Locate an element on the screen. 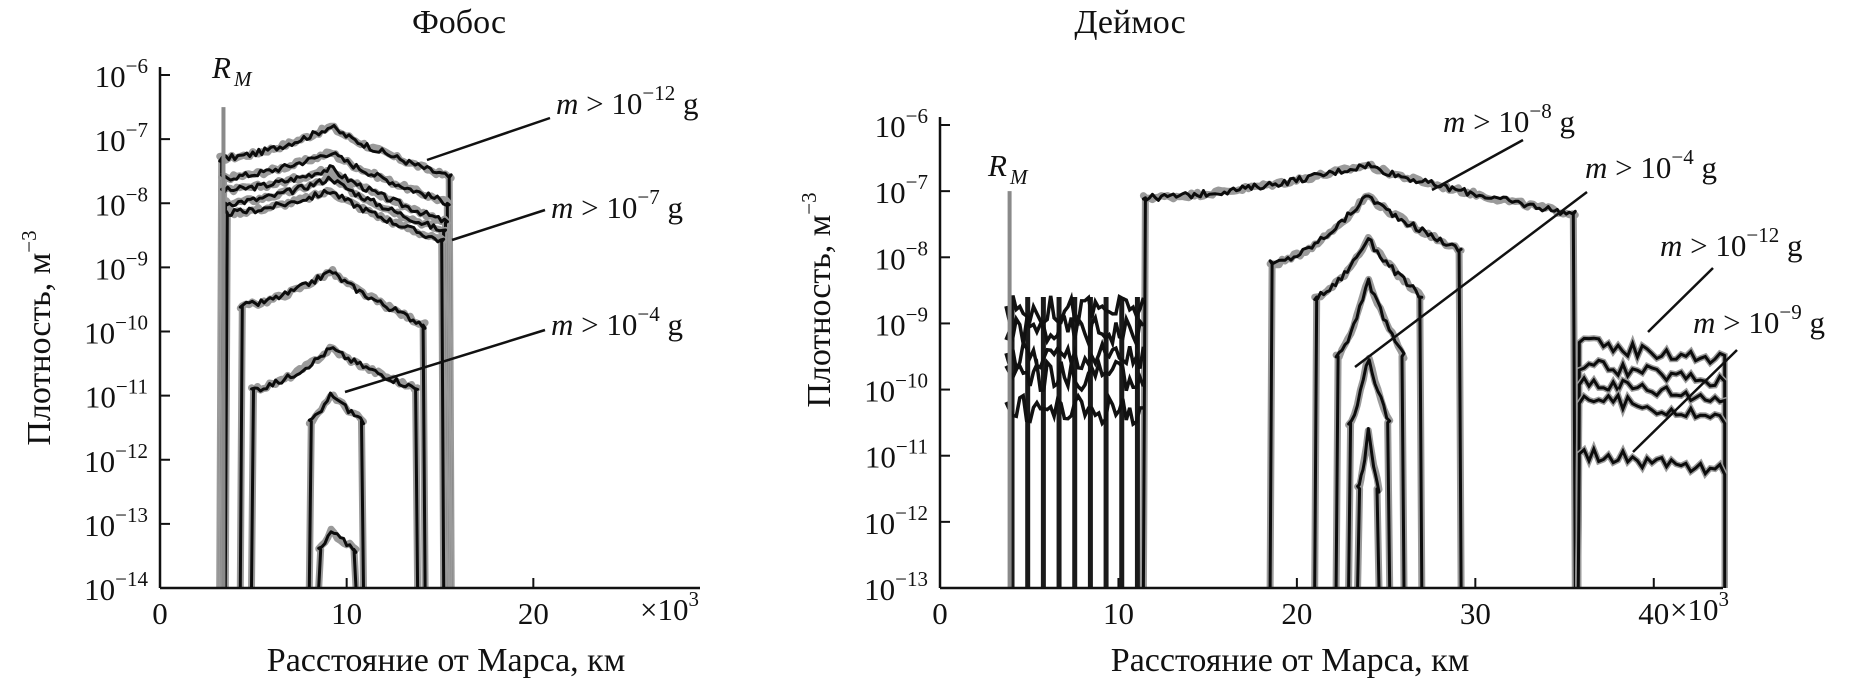 Image resolution: width=1873 pixels, height=685 pixels. phobos-y-tick-label: 10⁻⁹ is located at coordinates (121, 266).